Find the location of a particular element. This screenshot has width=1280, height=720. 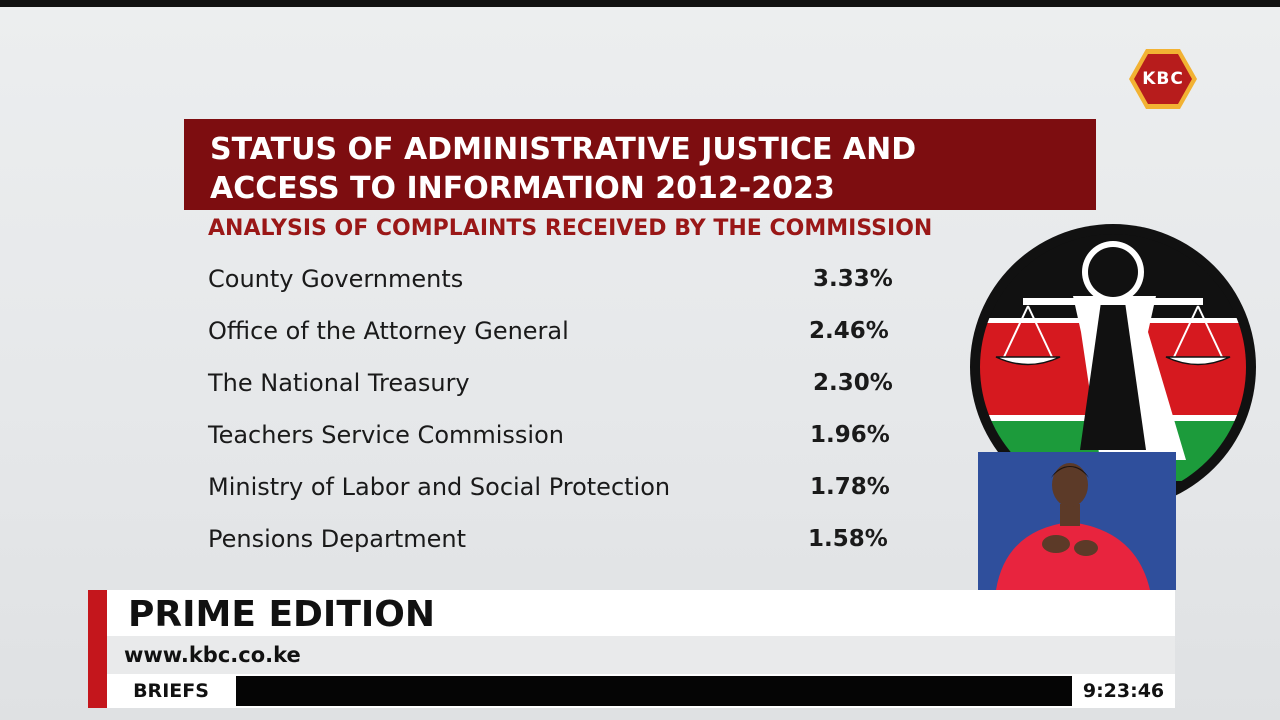

program-title: PRIME EDITION is located at coordinates (282, 614).